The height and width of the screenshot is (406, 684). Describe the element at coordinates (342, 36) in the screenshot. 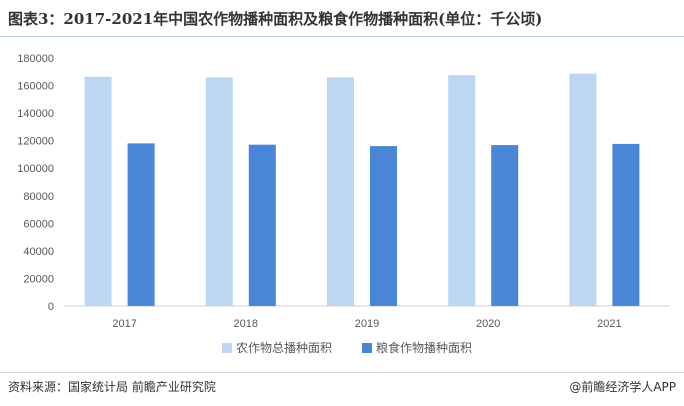

I see `title-divider` at that location.